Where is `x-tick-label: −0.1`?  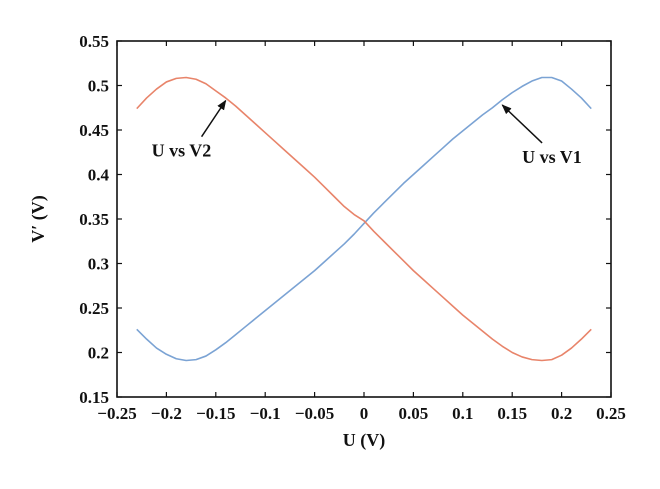
x-tick-label: −0.1 is located at coordinates (265, 413).